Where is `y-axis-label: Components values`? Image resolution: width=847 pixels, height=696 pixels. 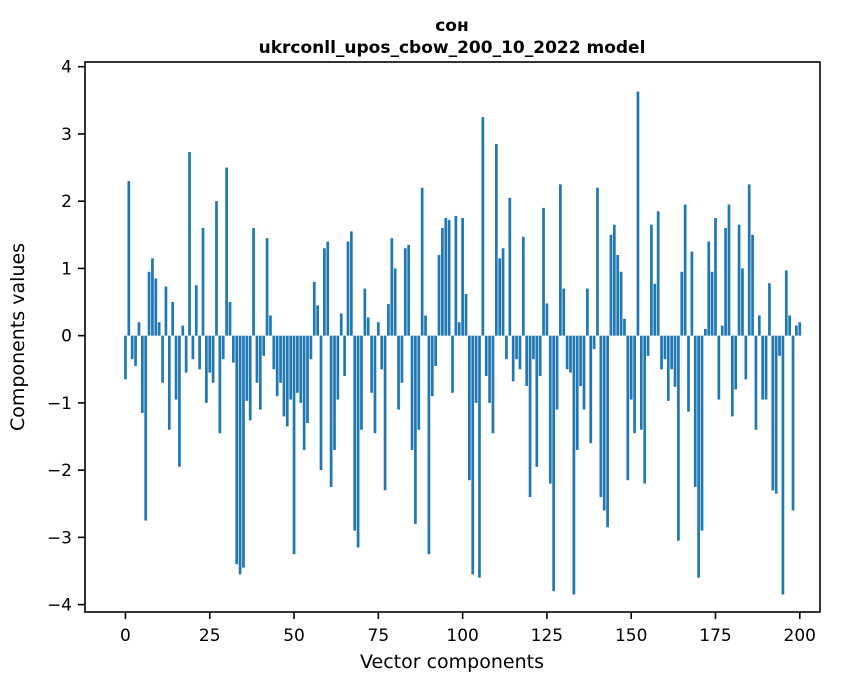 y-axis-label: Components values is located at coordinates (18, 337).